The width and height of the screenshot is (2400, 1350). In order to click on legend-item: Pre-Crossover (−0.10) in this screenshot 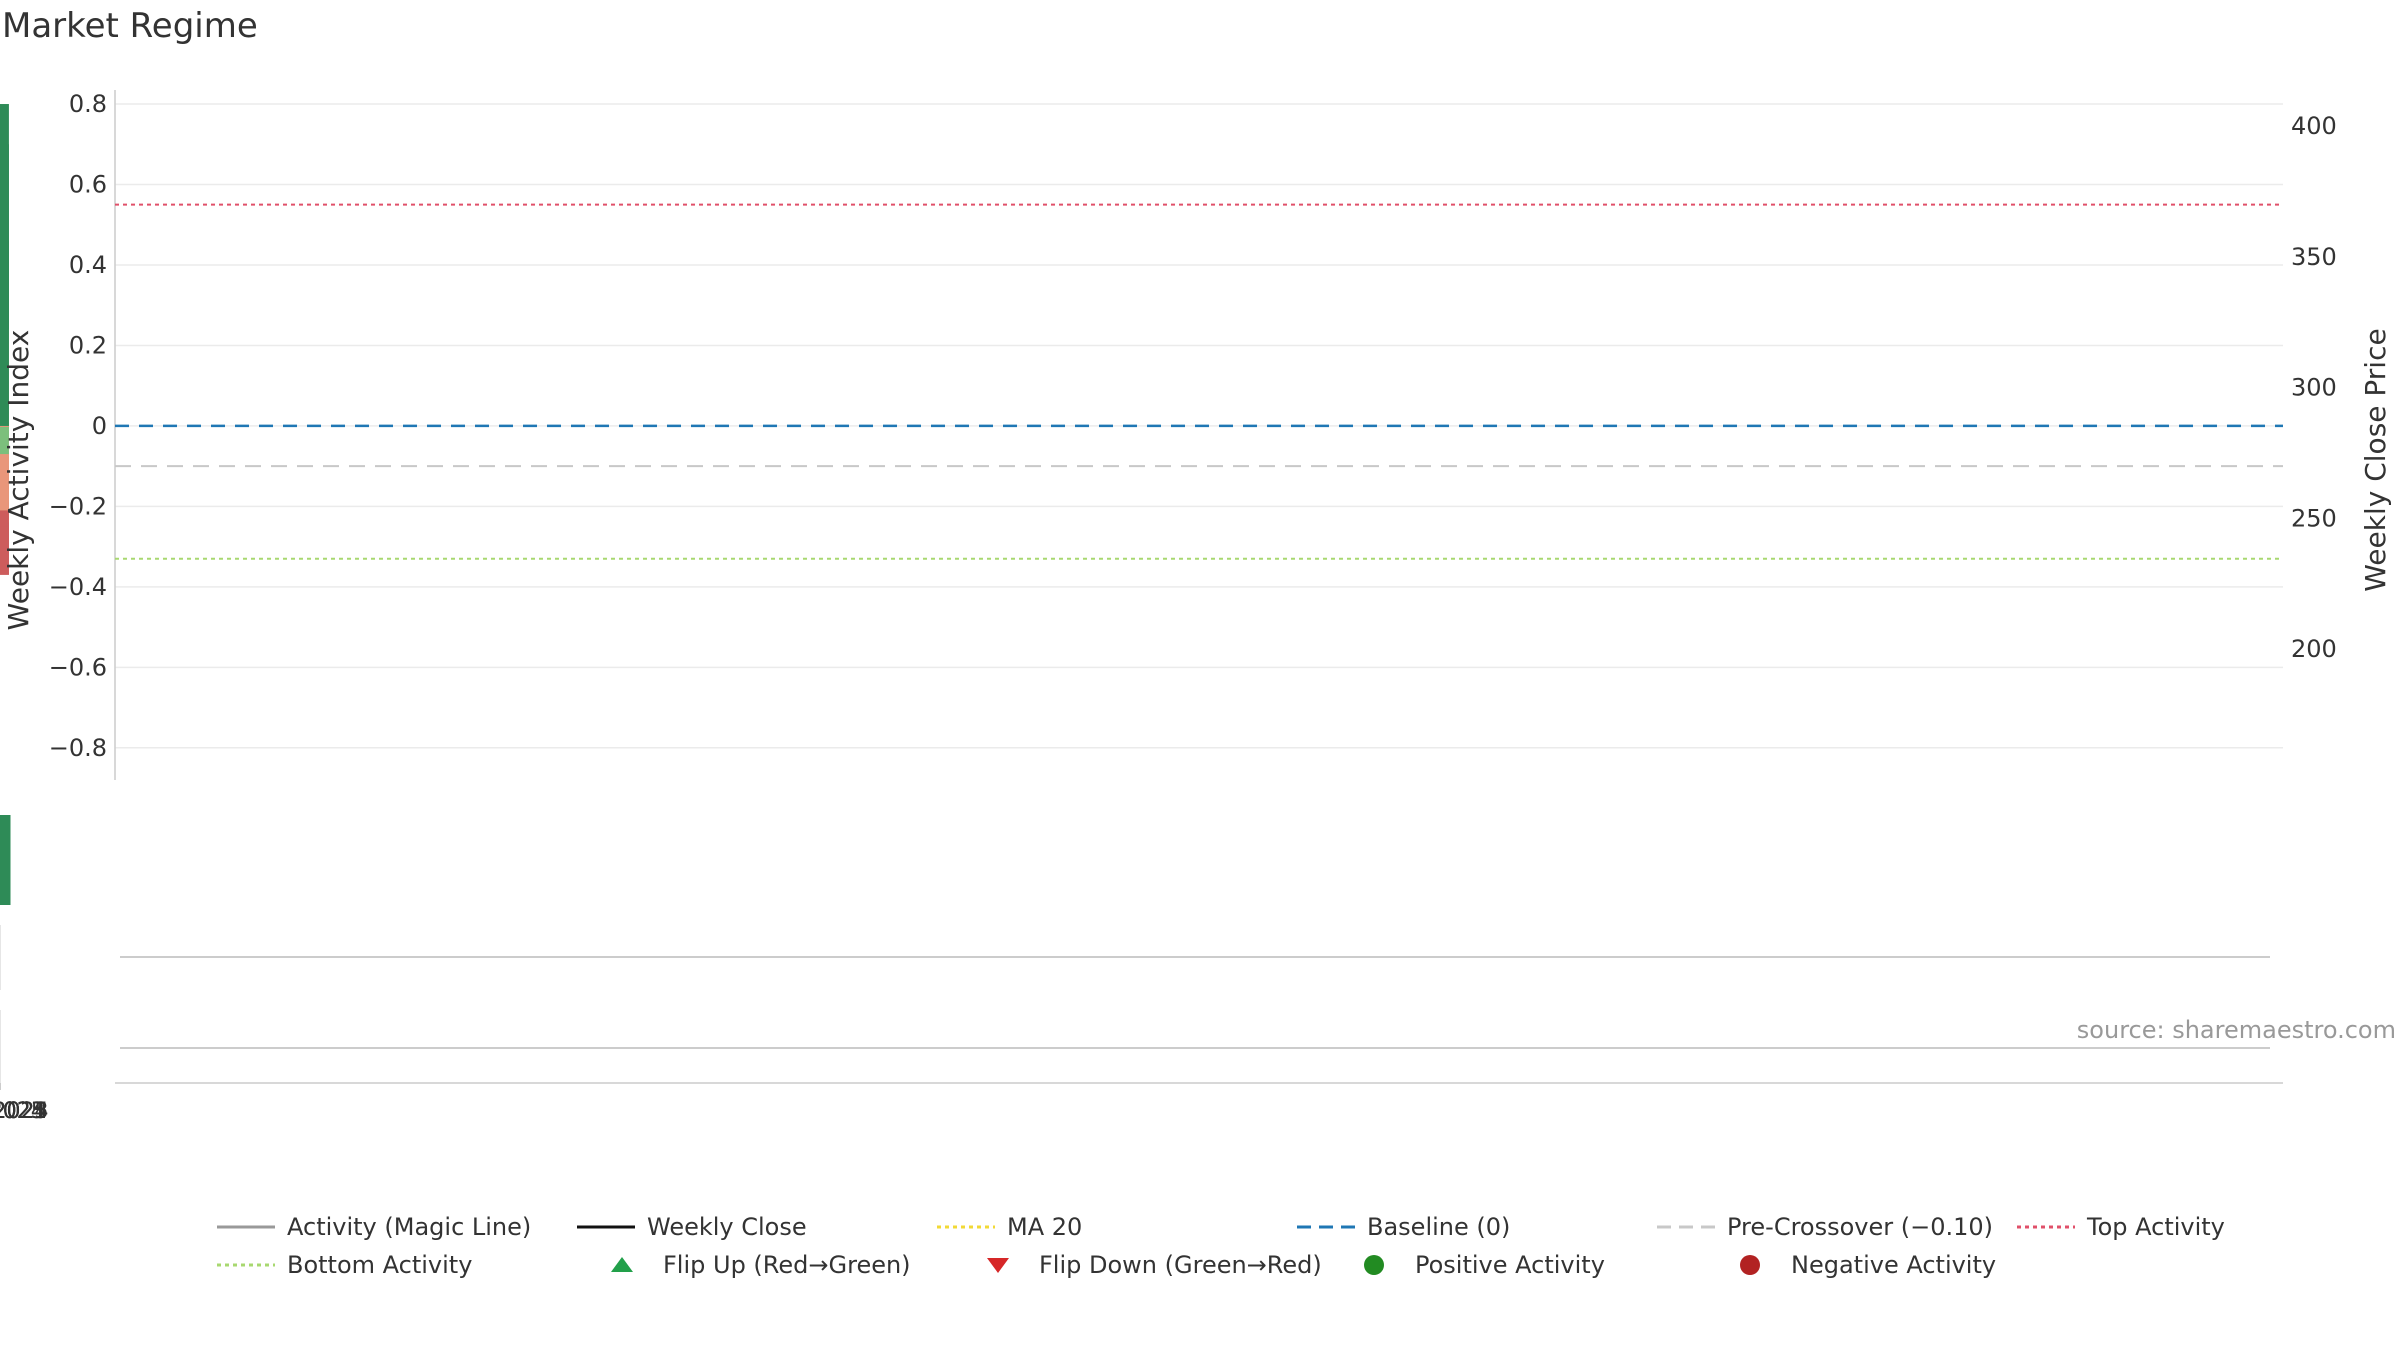, I will do `click(1835, 1227)`.